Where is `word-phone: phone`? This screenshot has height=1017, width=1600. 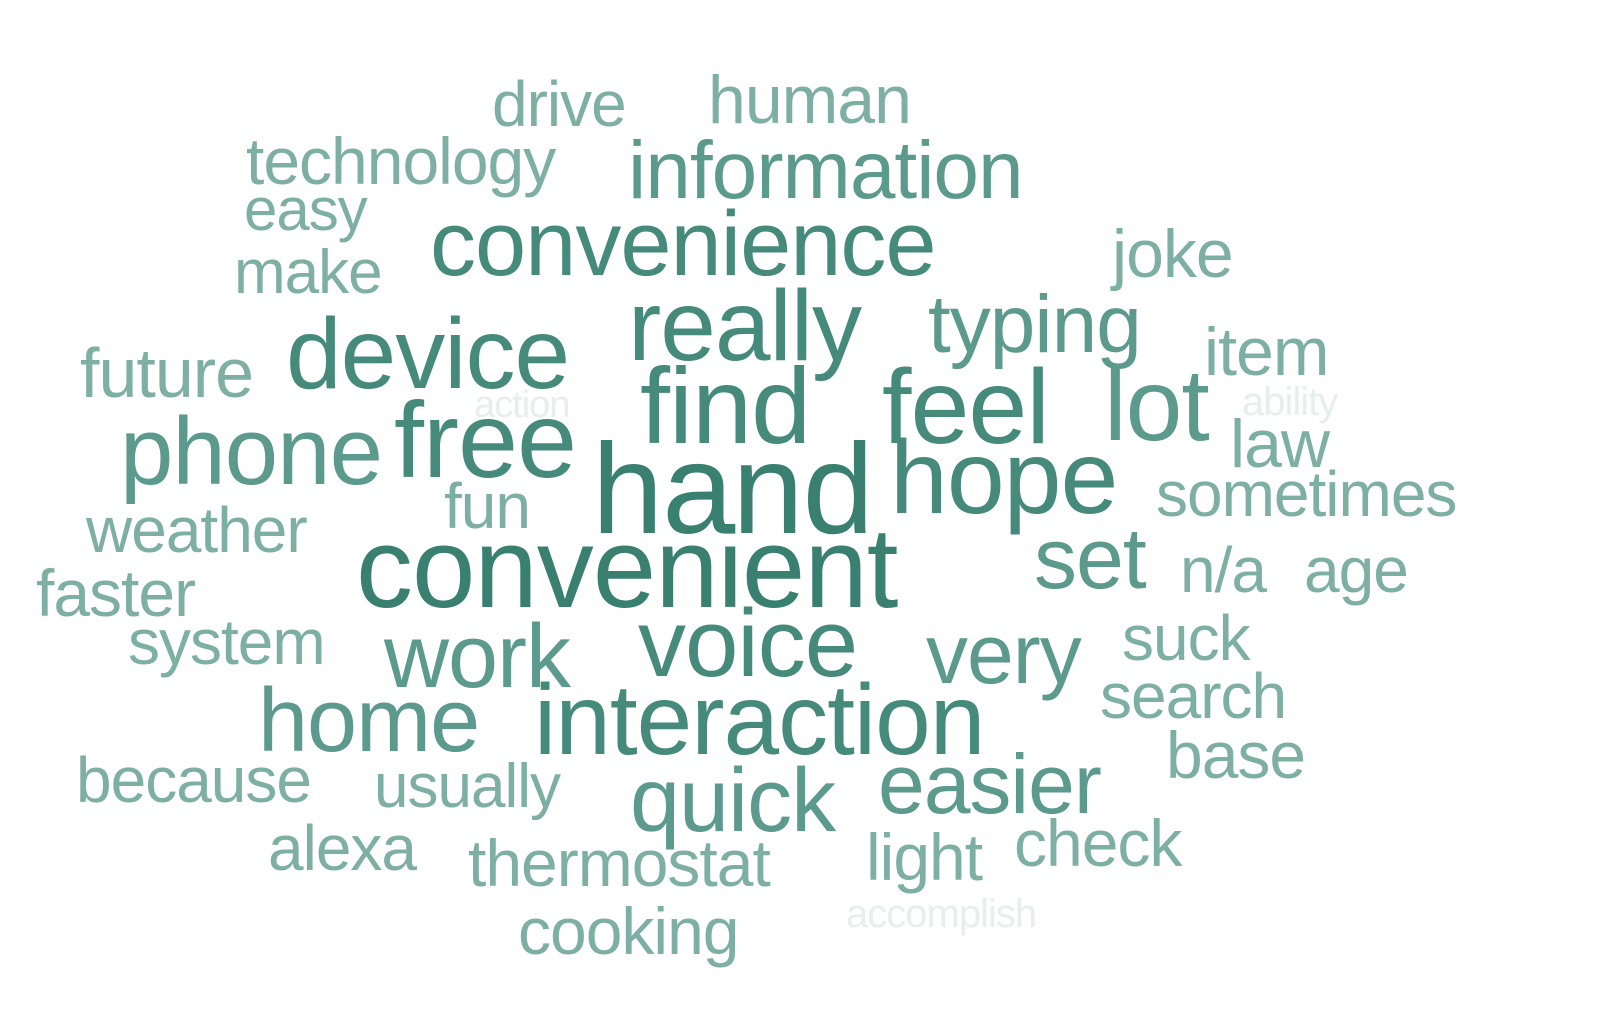
word-phone: phone is located at coordinates (251, 451).